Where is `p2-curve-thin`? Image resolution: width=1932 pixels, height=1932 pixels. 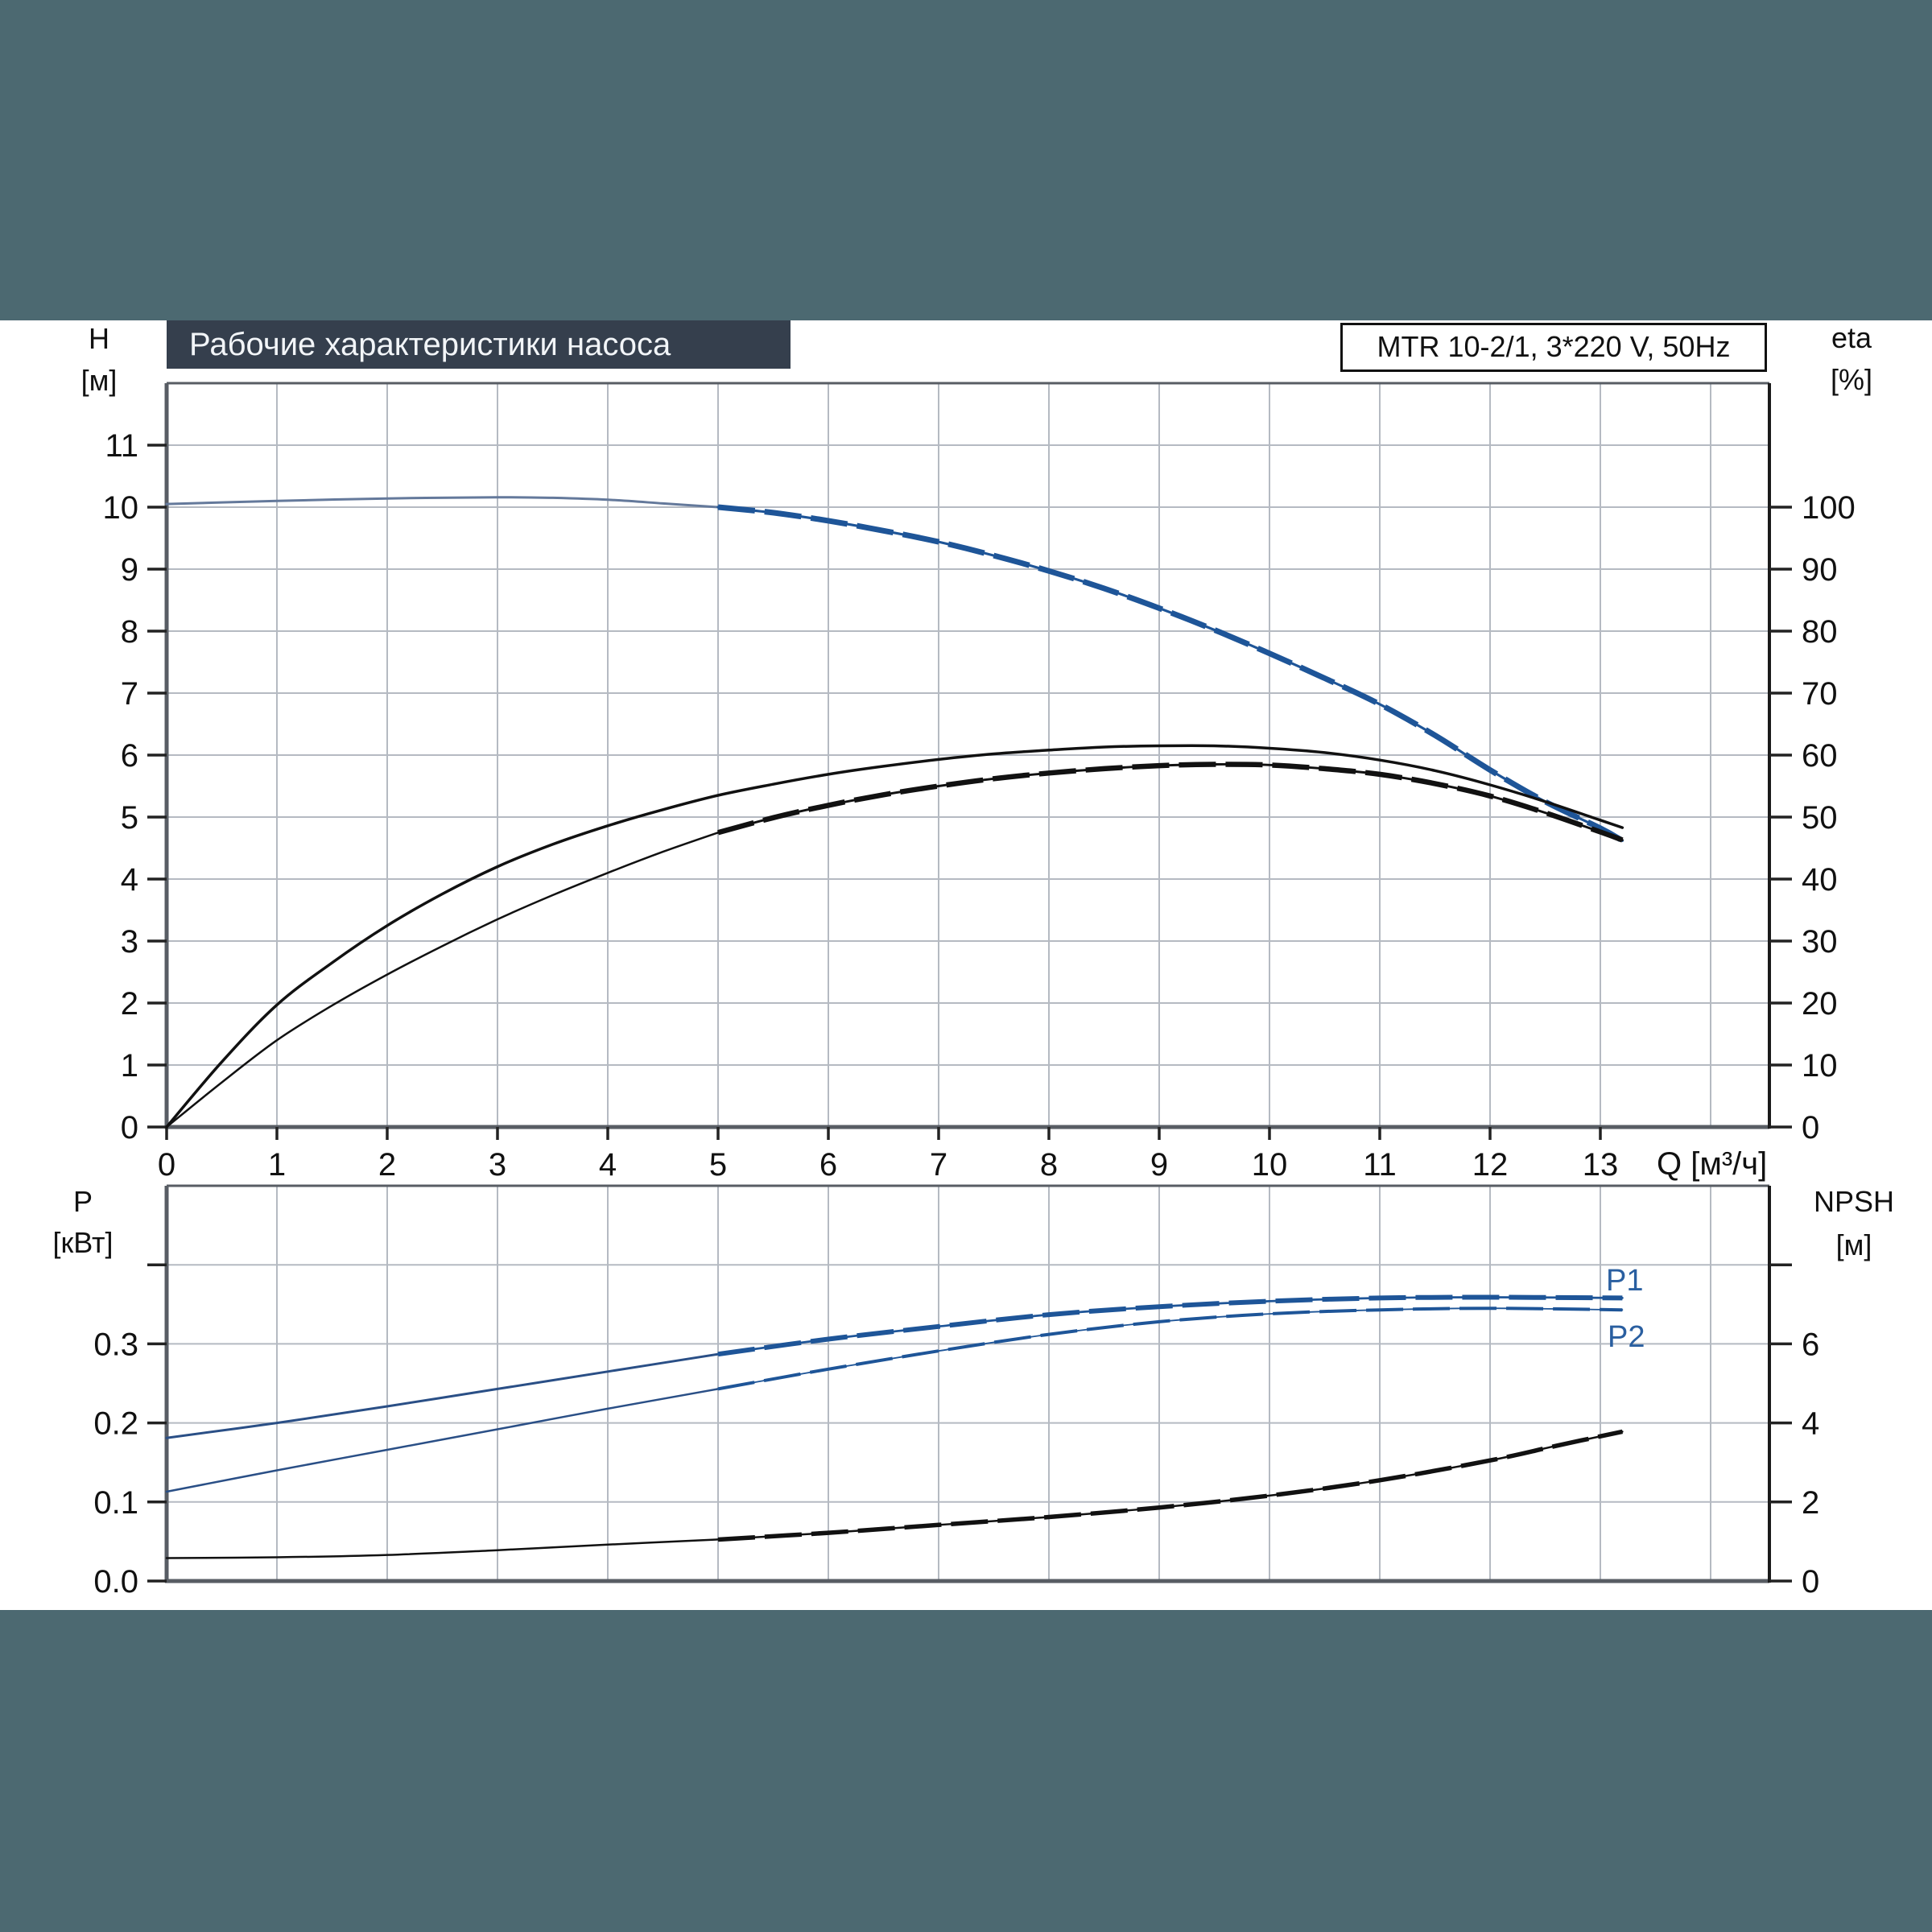 p2-curve-thin is located at coordinates (442, 1440).